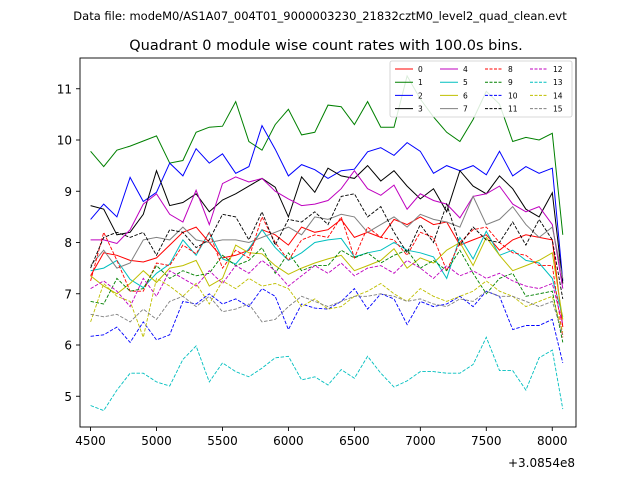 Image resolution: width=640 pixels, height=480 pixels. Describe the element at coordinates (465, 82) in the screenshot. I see `legend-label-5: 5` at that location.